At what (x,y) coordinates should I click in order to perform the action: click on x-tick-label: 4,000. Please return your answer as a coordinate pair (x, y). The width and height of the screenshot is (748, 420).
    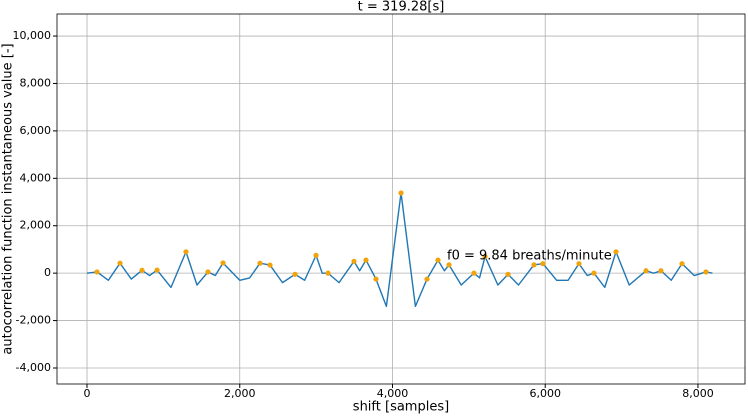
    Looking at the image, I should click on (393, 393).